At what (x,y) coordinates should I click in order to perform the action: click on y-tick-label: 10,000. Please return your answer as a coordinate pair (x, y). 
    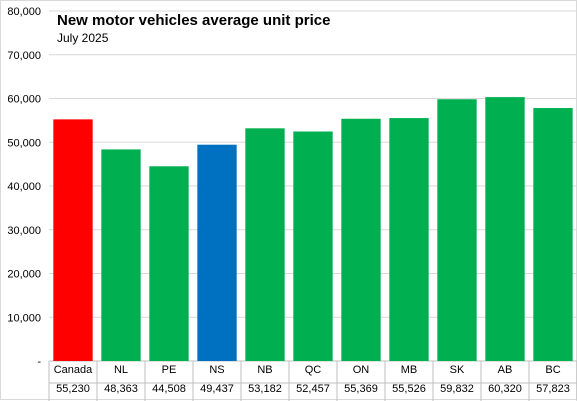
    Looking at the image, I should click on (24, 318).